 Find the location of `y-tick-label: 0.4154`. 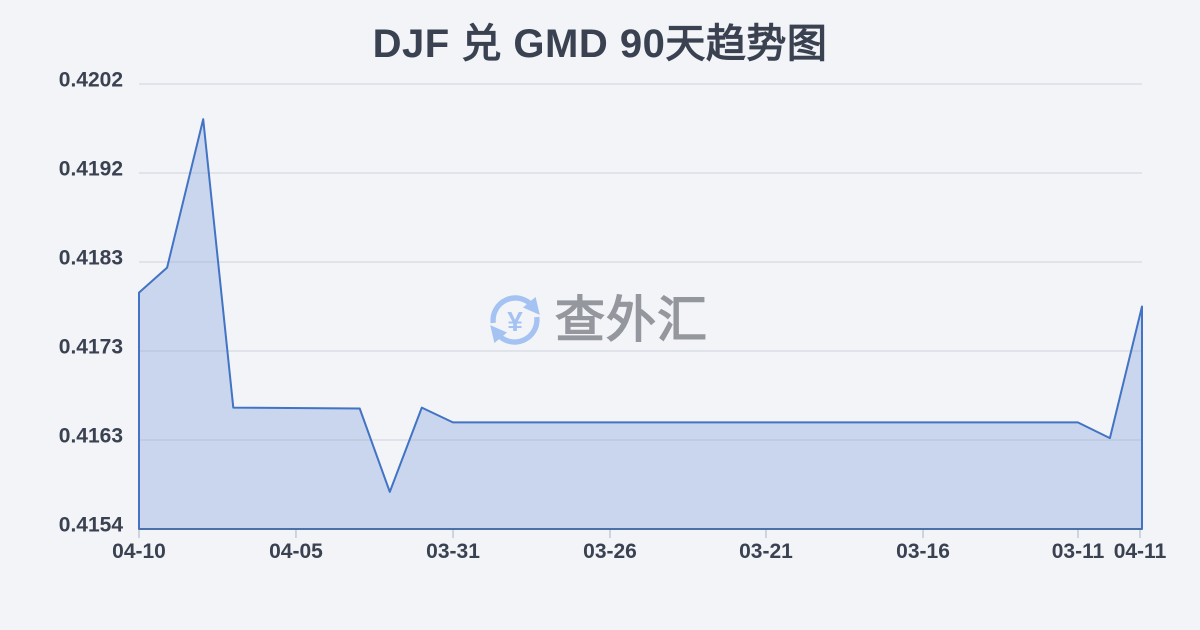

y-tick-label: 0.4154 is located at coordinates (91, 525).